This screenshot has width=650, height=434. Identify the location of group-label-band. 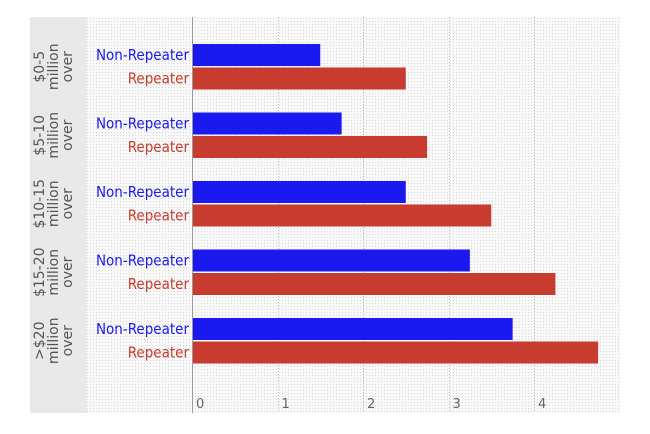
(58, 215).